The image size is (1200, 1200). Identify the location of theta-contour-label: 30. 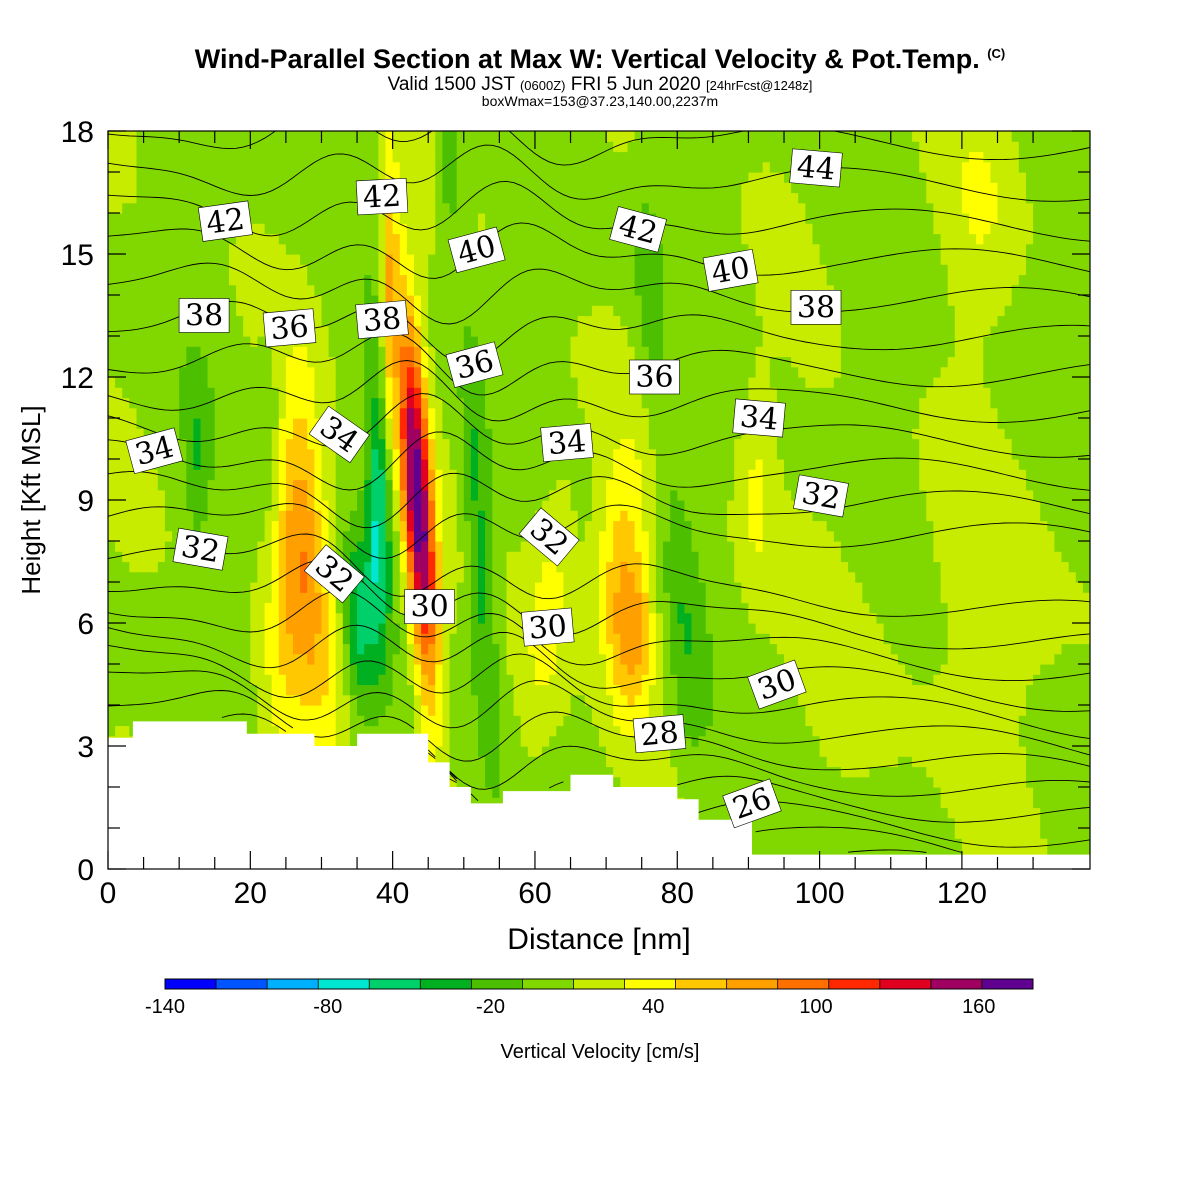
(548, 627).